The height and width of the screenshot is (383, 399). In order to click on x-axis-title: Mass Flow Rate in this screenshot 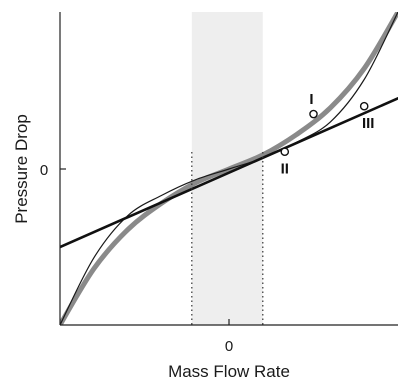, I will do `click(229, 371)`.